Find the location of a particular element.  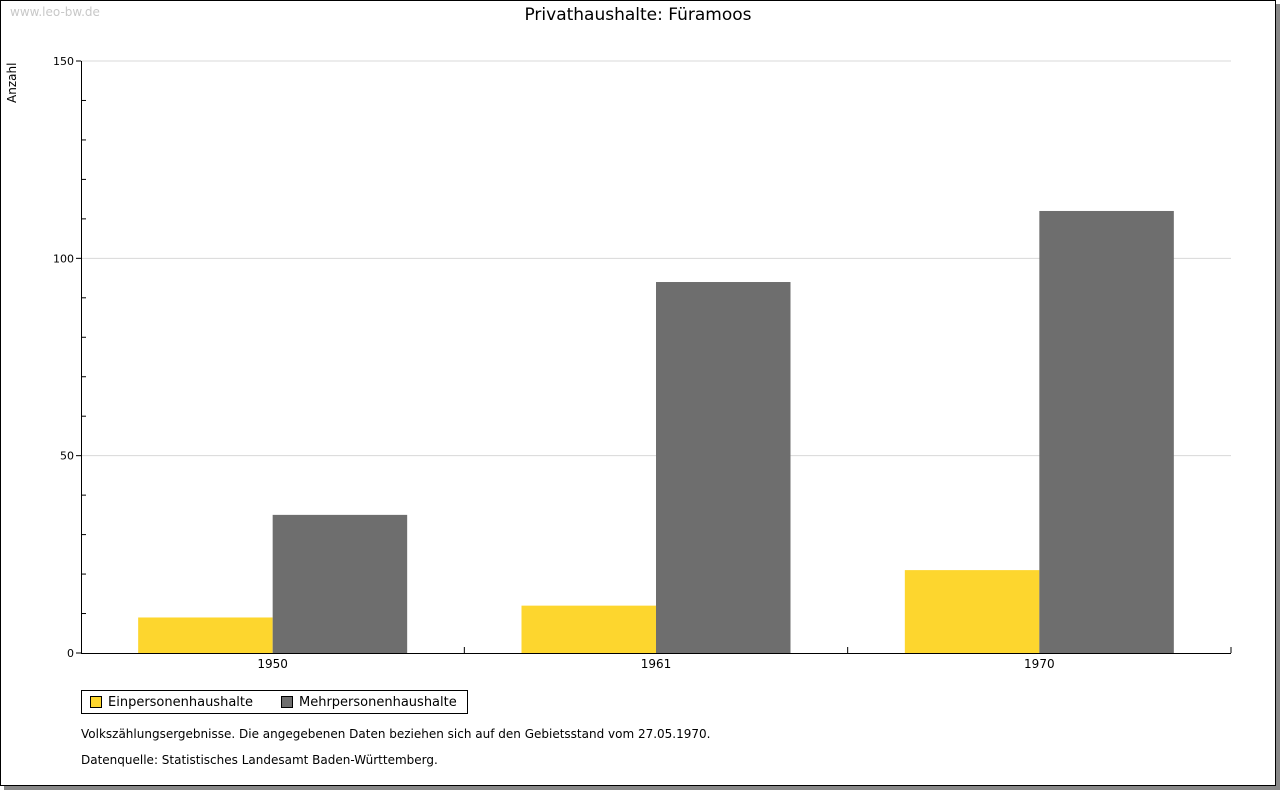

legend-item-mehrpersonen: Mehrpersonenhaushalte is located at coordinates (369, 702).